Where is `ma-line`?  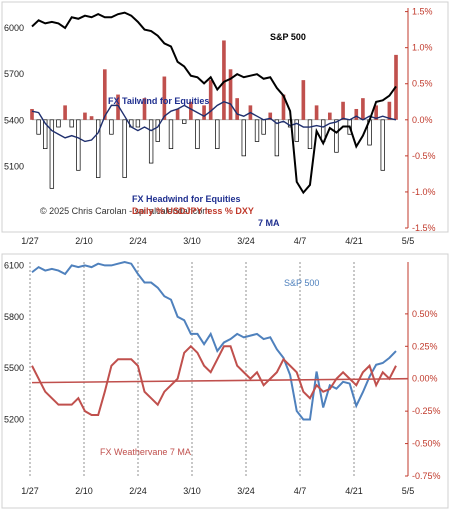
ma-line is located at coordinates (214, 122).